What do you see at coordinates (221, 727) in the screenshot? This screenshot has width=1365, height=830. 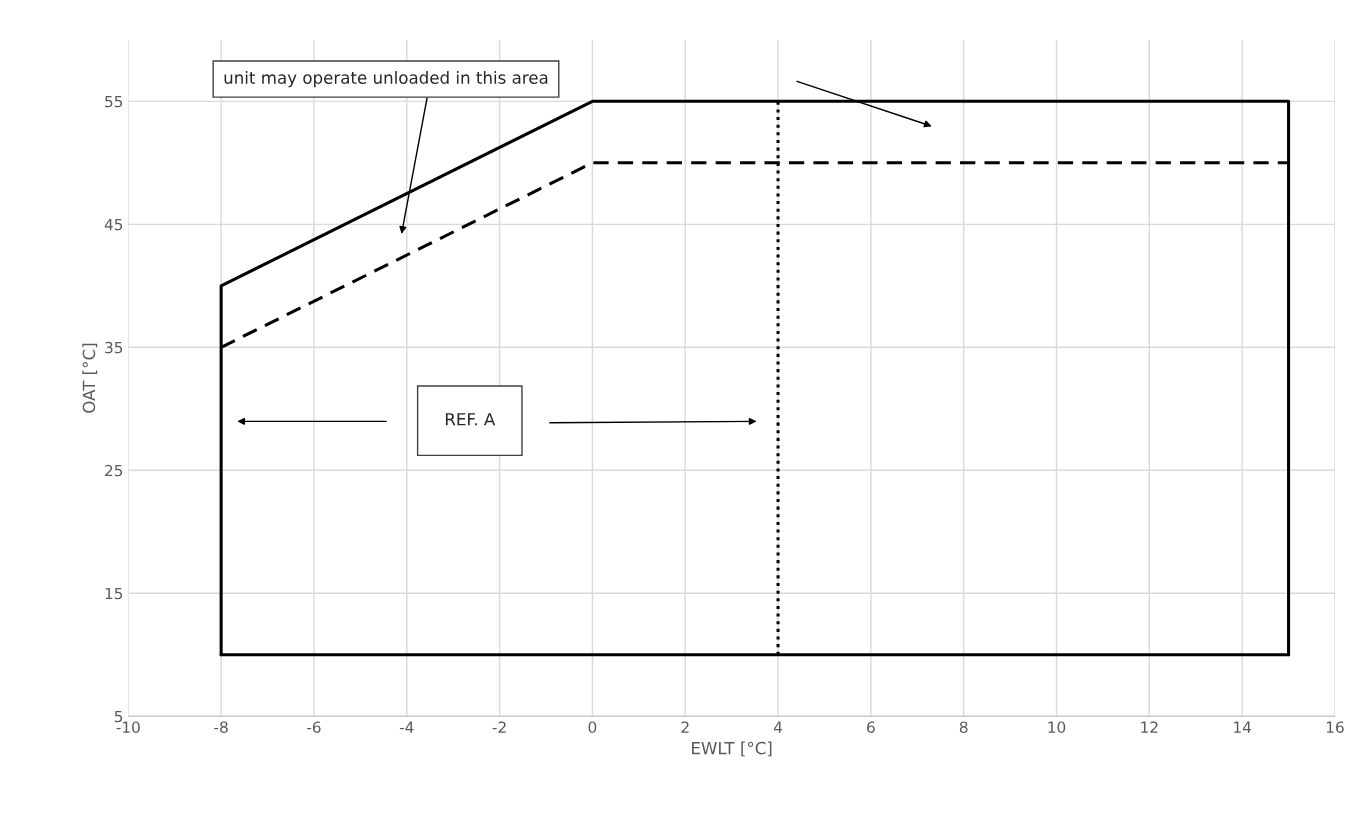 I see `x-tick-label: -8` at bounding box center [221, 727].